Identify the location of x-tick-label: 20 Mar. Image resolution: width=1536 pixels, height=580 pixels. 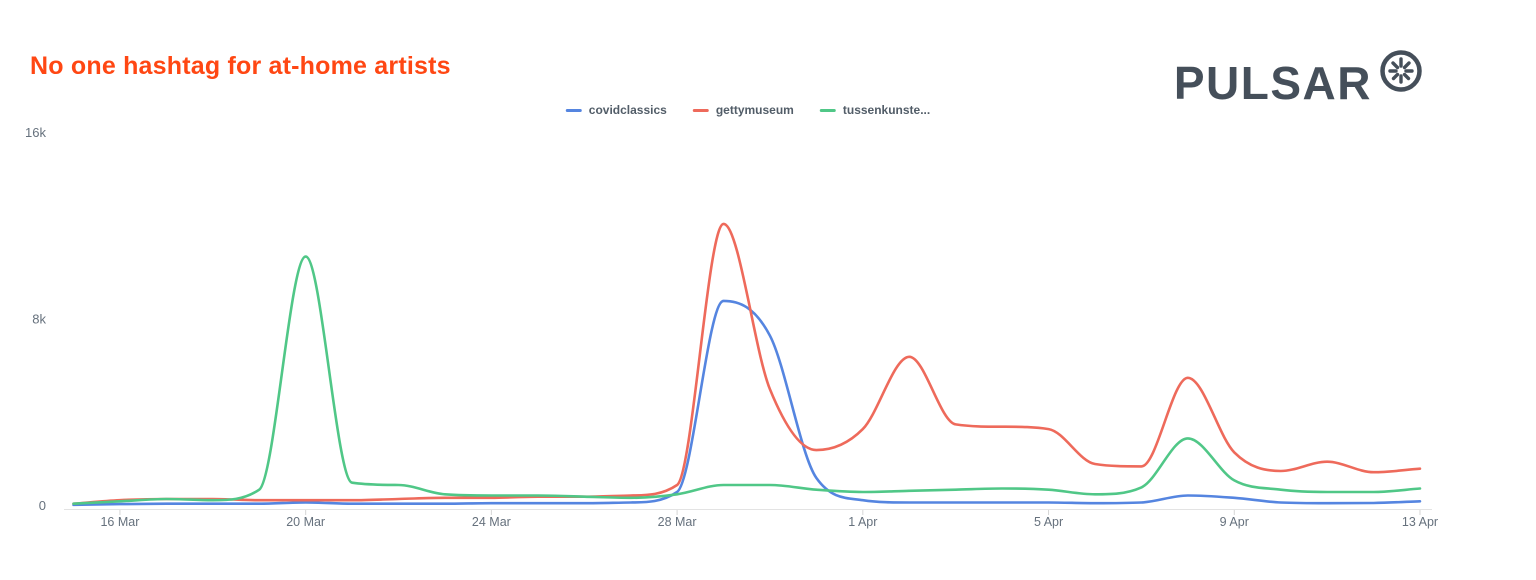
(305, 522).